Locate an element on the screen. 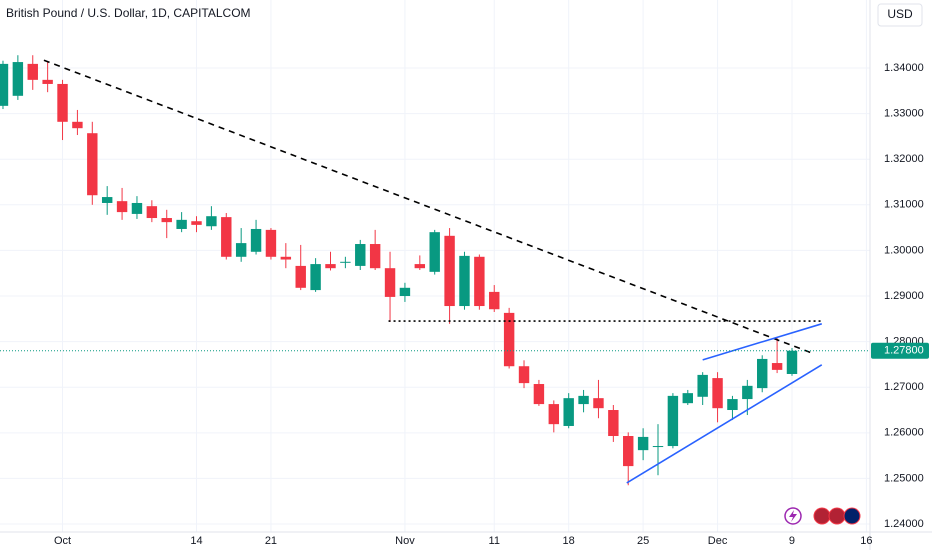  y-tick-label: 1.33000 is located at coordinates (904, 114).